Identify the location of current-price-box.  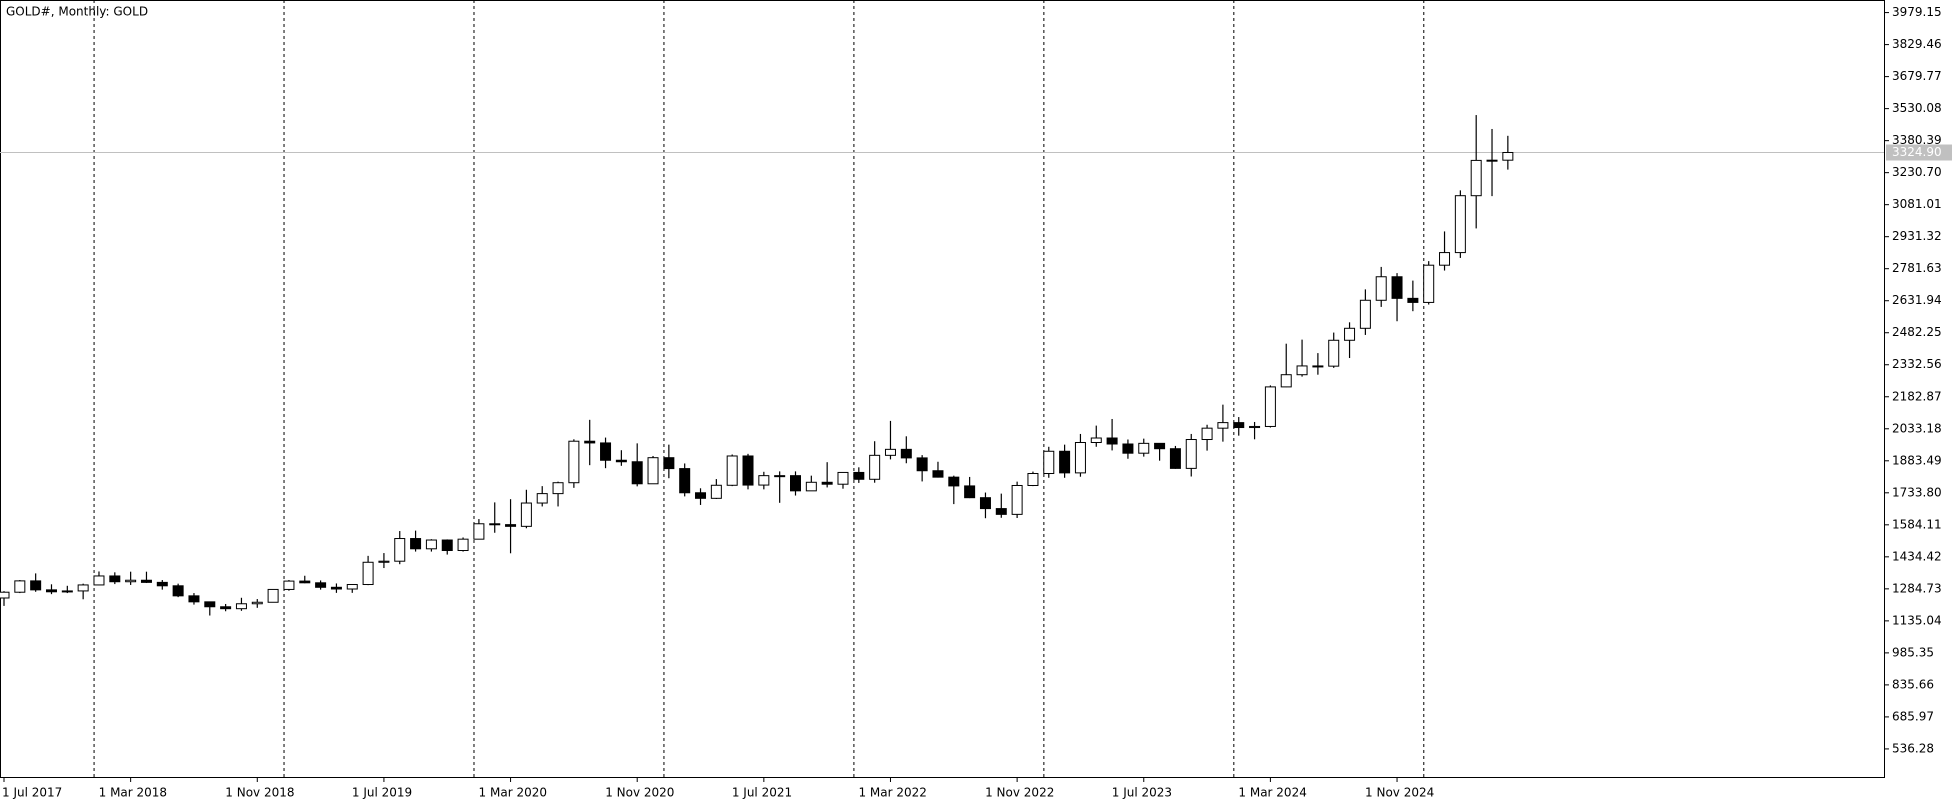
(1919, 152).